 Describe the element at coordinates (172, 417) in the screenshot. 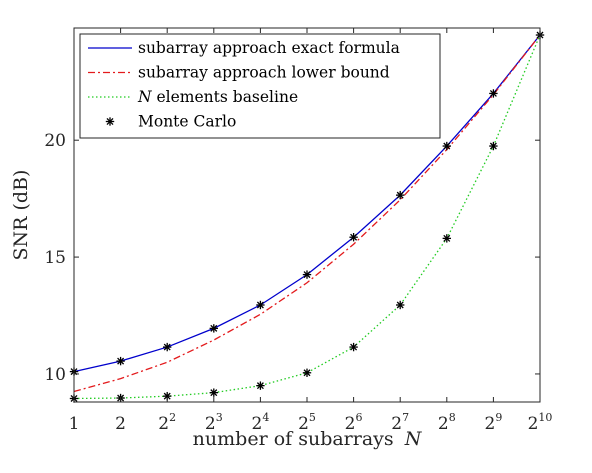

I see `x-tick-label-exponent: 2` at that location.